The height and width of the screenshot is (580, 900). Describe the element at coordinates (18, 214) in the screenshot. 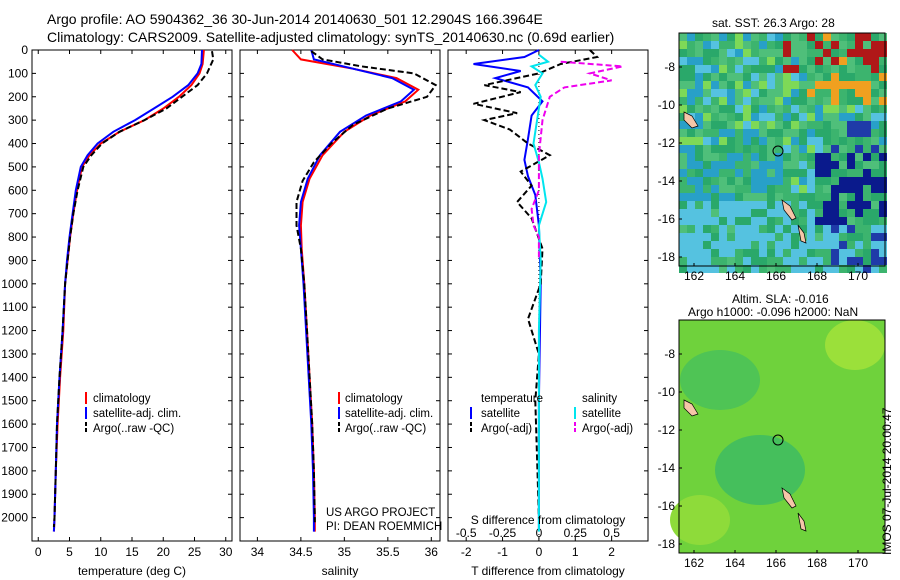

I see `y-tick-label: 700` at that location.